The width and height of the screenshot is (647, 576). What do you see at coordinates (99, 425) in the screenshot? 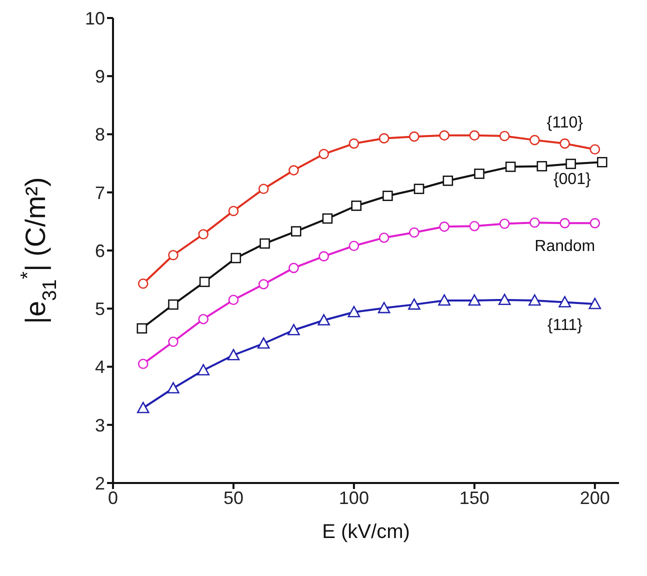
I see `y-tick-label: 3` at bounding box center [99, 425].